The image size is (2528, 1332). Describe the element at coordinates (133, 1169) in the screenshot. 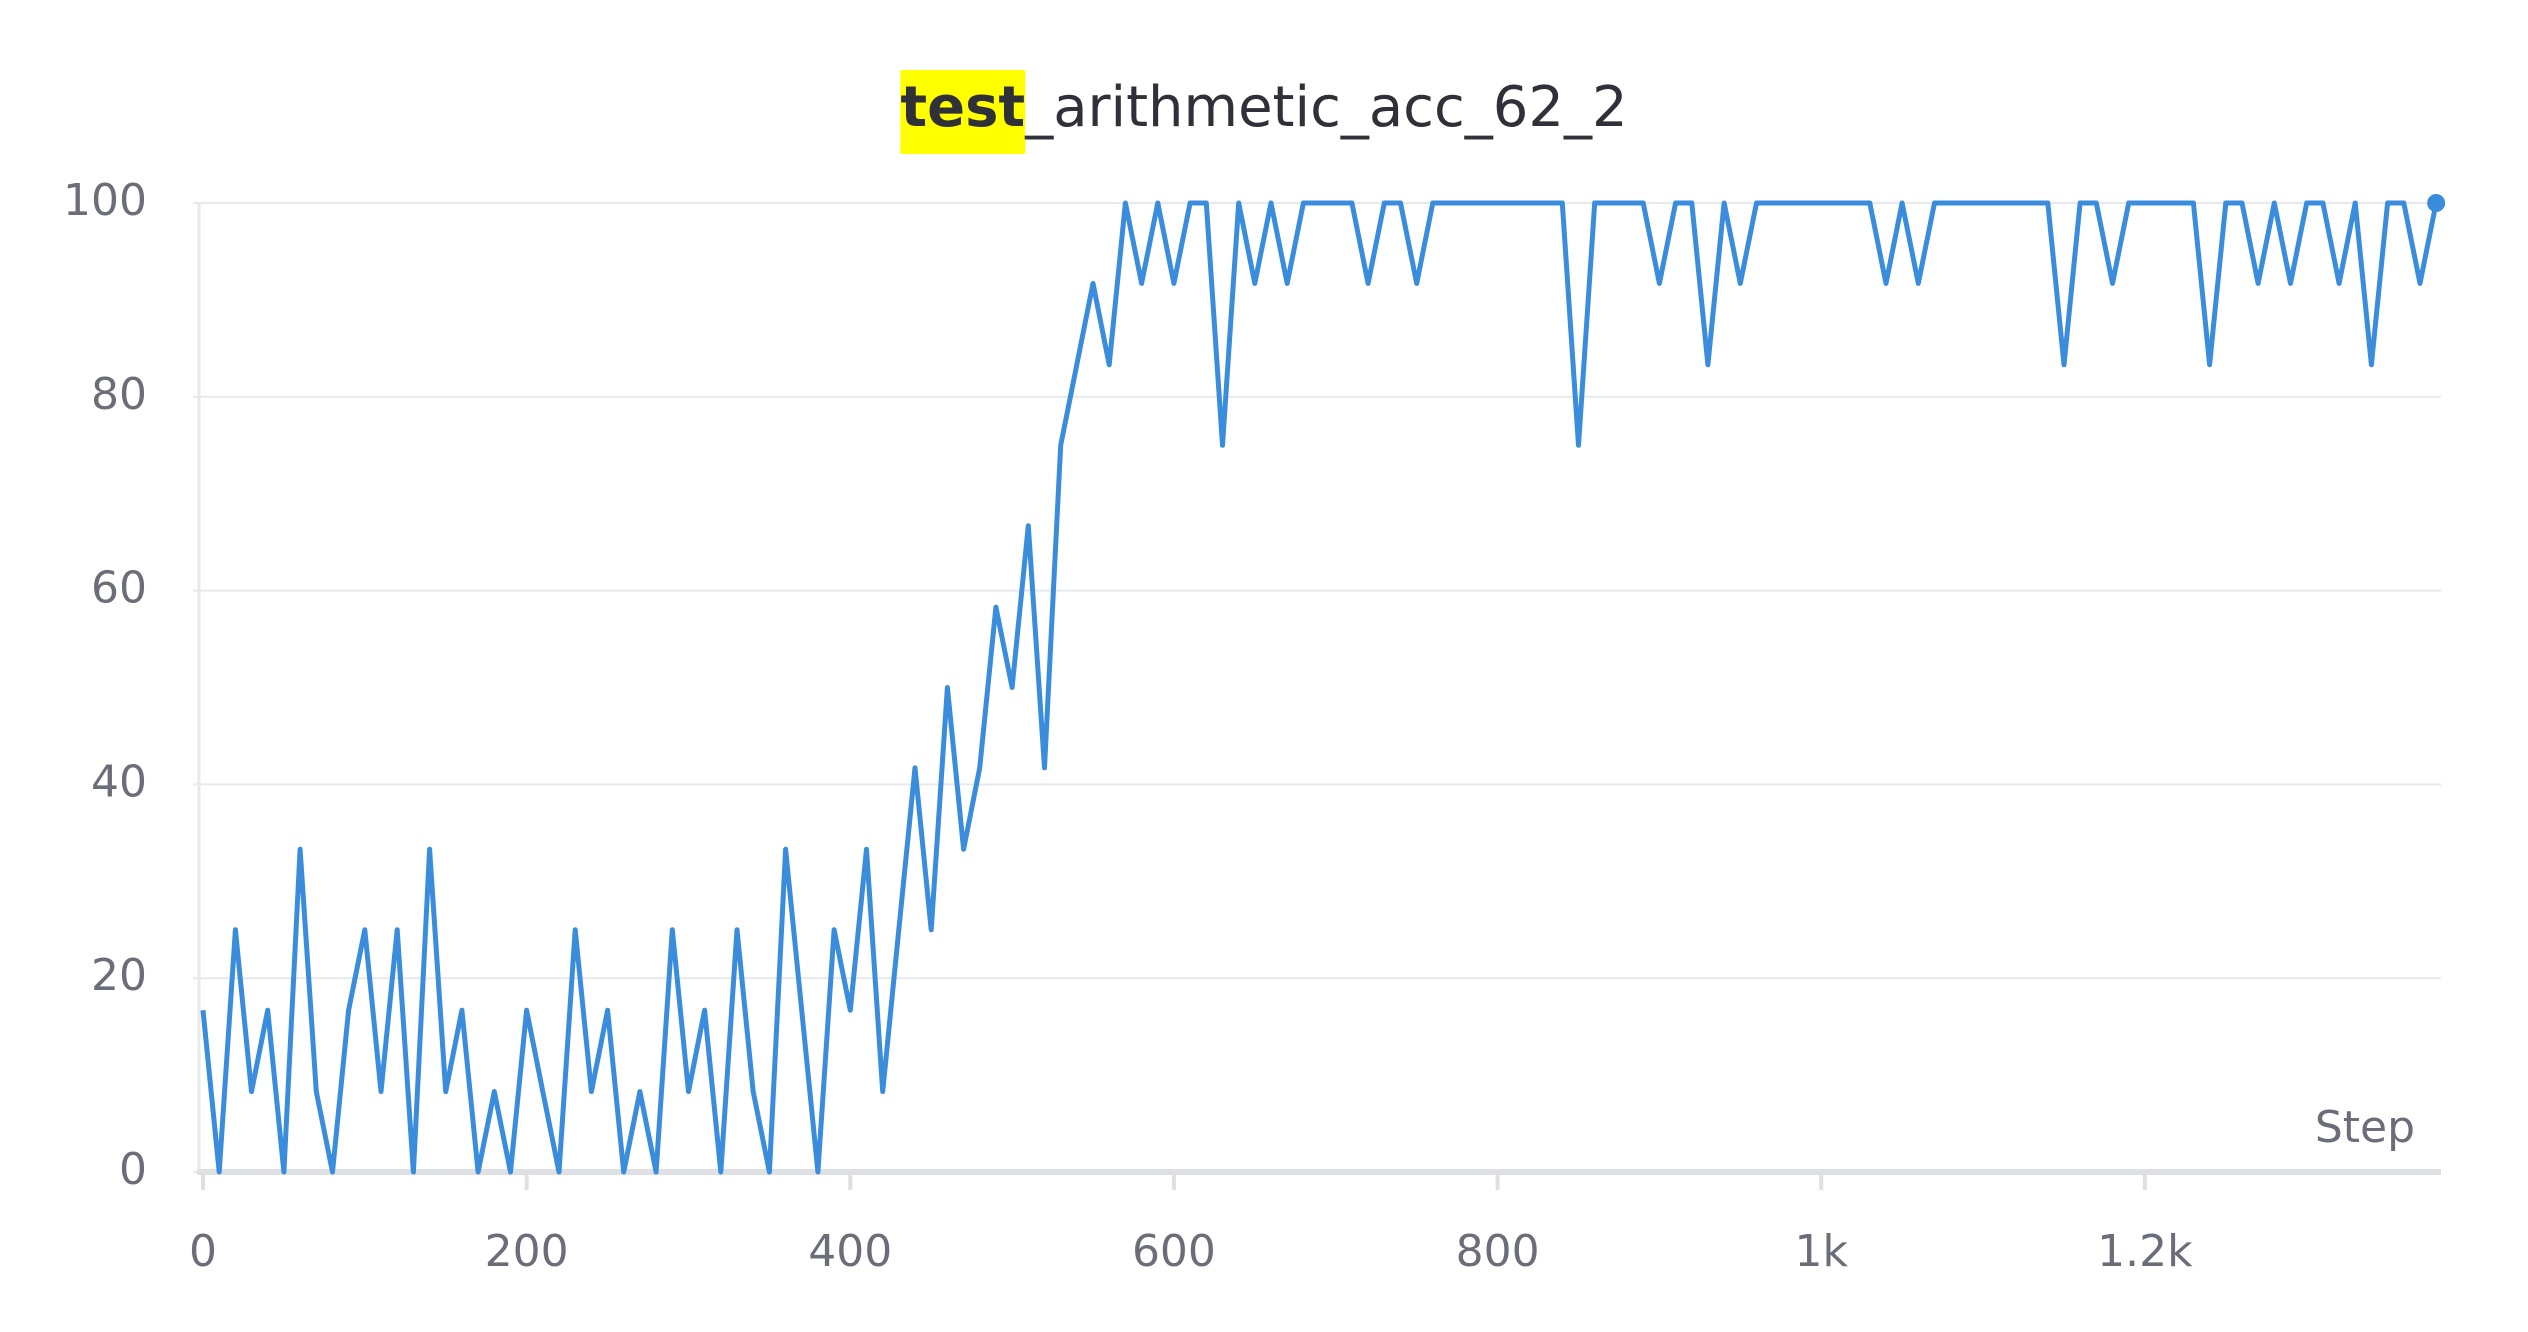

I see `y-tick-label: 0` at that location.